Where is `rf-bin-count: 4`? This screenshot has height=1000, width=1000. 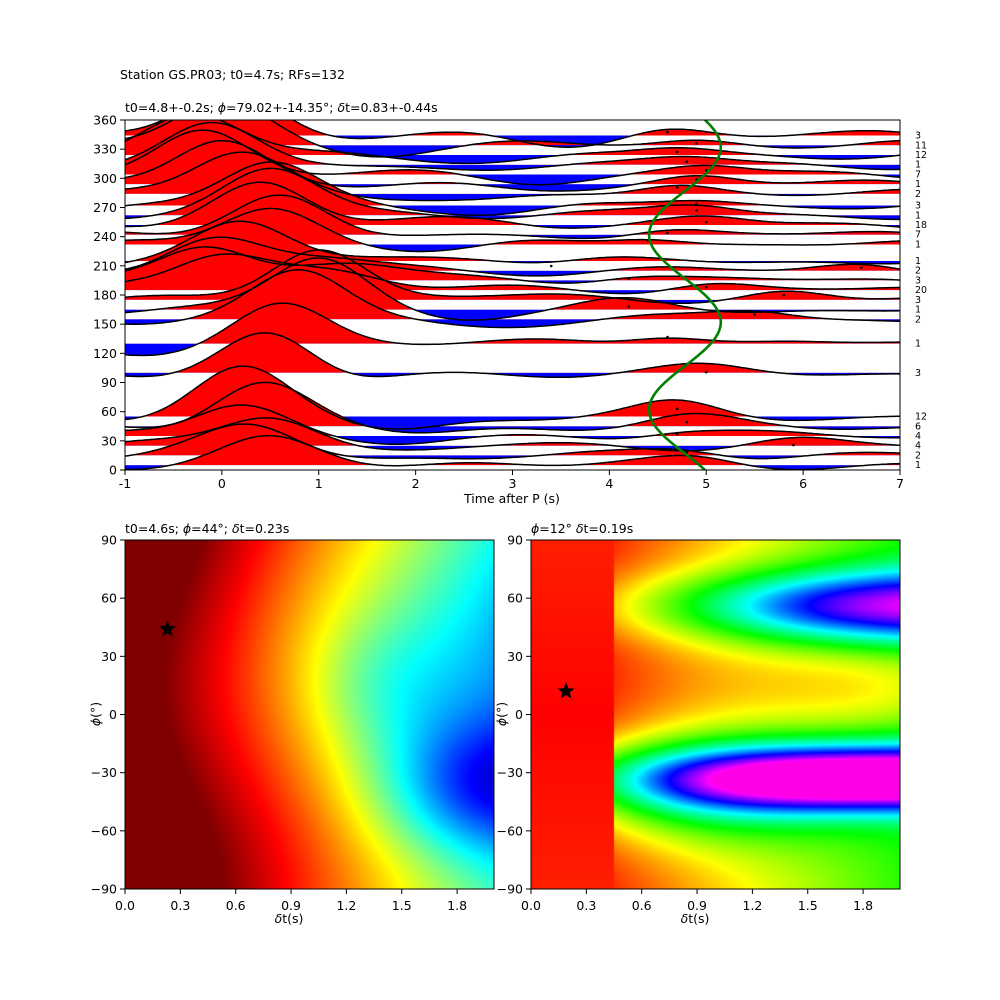
rf-bin-count: 4 is located at coordinates (918, 446).